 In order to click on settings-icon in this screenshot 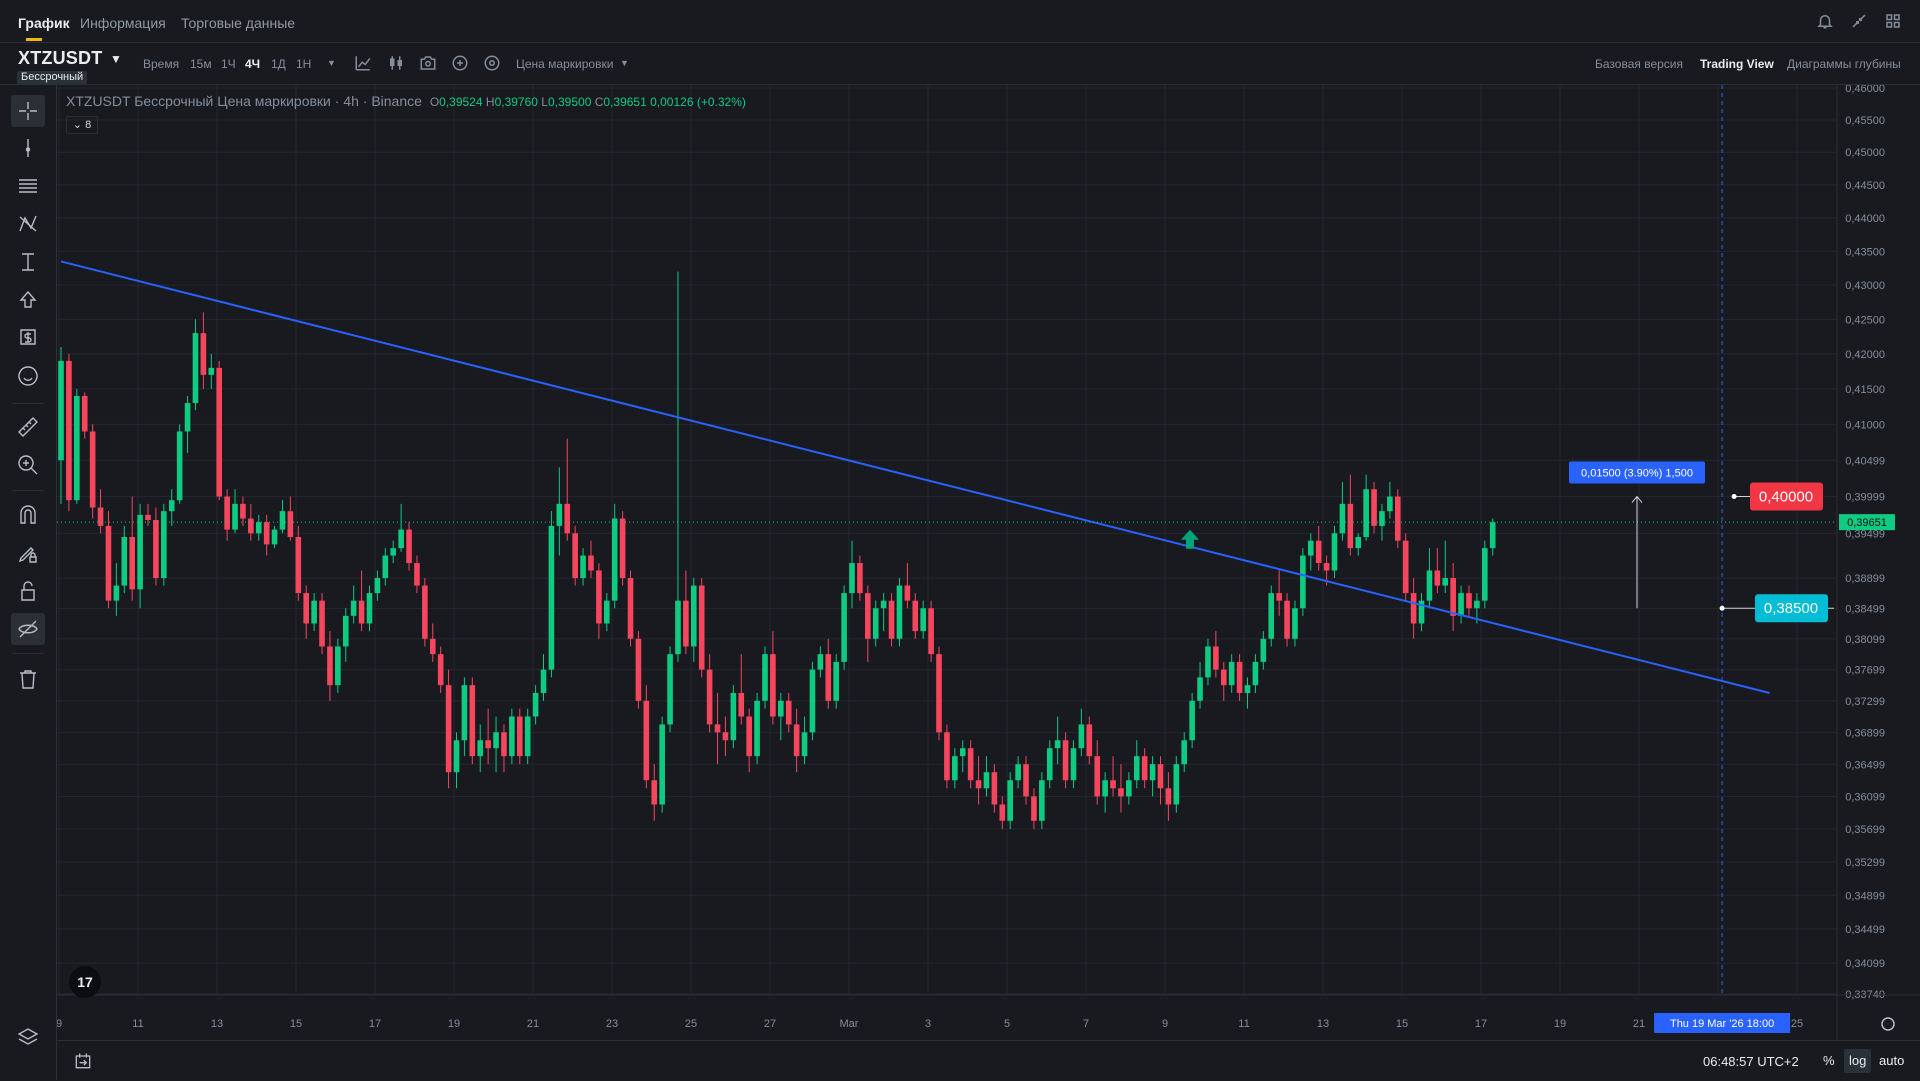, I will do `click(492, 63)`.